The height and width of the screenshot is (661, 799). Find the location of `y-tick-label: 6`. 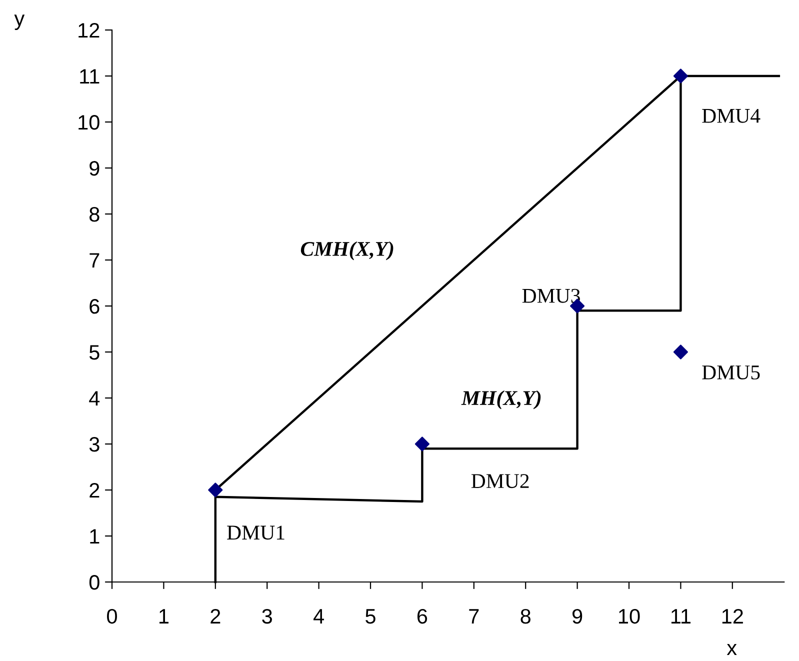

y-tick-label: 6 is located at coordinates (95, 306).